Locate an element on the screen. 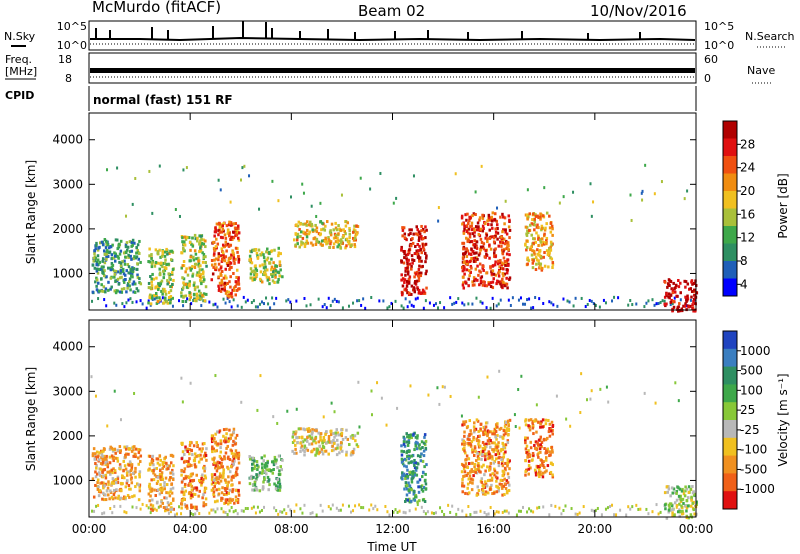 This screenshot has height=554, width=800. y-tick-label: 2000 is located at coordinates (67, 229).